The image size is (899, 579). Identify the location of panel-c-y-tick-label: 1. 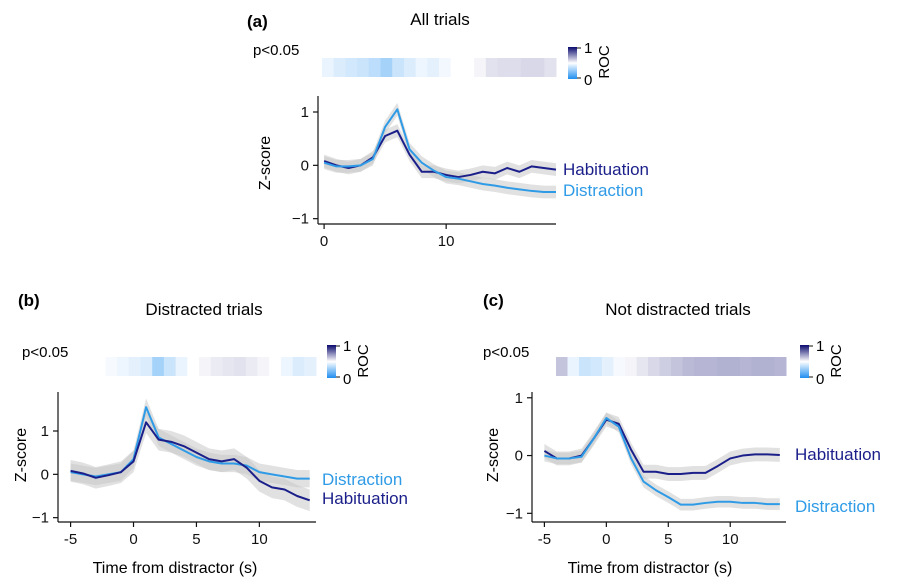
(519, 398).